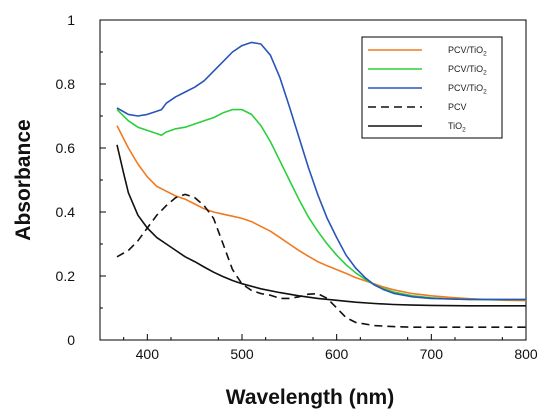 The image size is (550, 417). I want to click on x-tick-label: 800, so click(526, 354).